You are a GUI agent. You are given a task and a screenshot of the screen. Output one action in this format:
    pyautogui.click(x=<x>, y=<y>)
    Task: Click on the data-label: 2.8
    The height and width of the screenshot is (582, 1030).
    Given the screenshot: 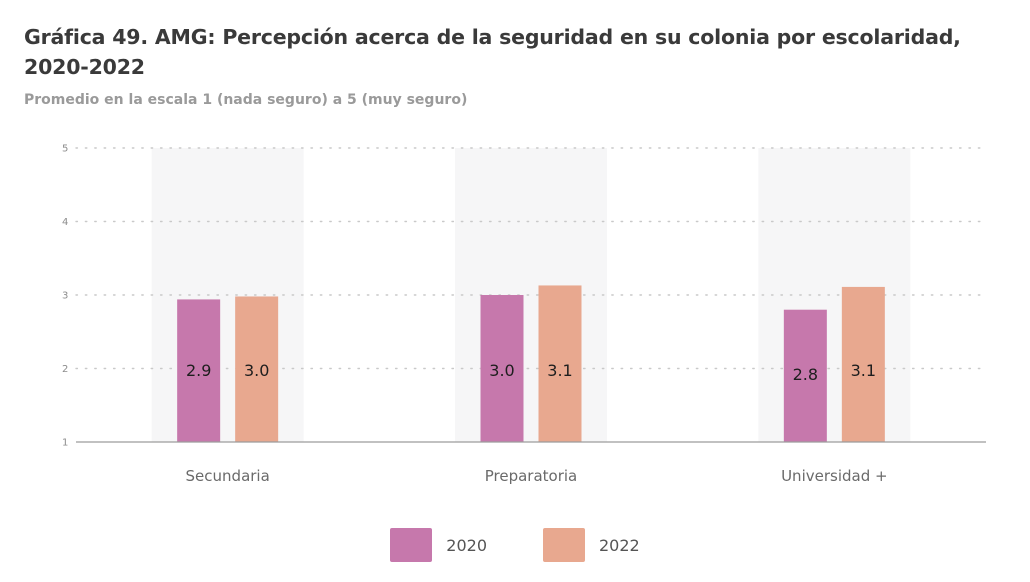 What is the action you would take?
    pyautogui.click(x=805, y=374)
    